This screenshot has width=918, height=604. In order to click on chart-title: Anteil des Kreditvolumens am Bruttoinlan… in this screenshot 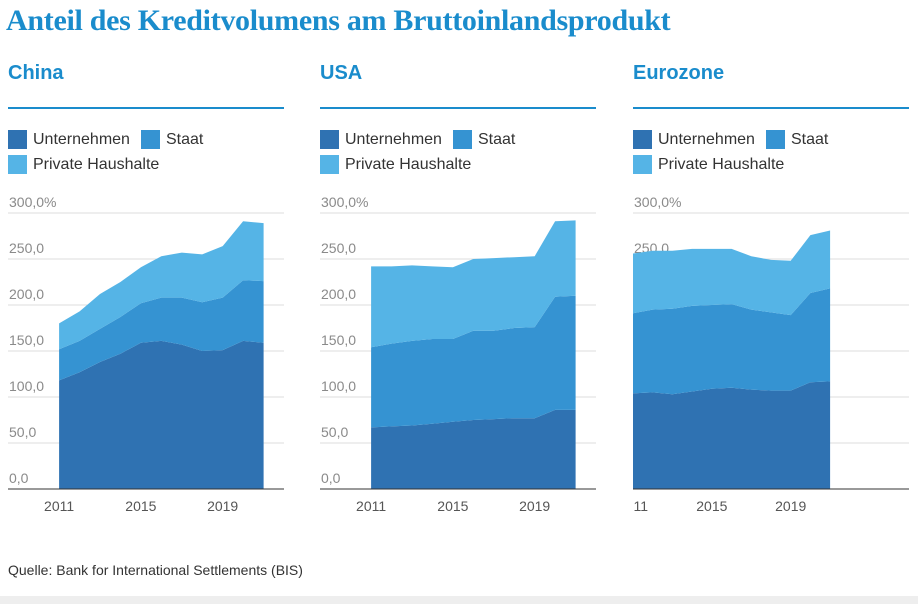, I will do `click(338, 20)`.